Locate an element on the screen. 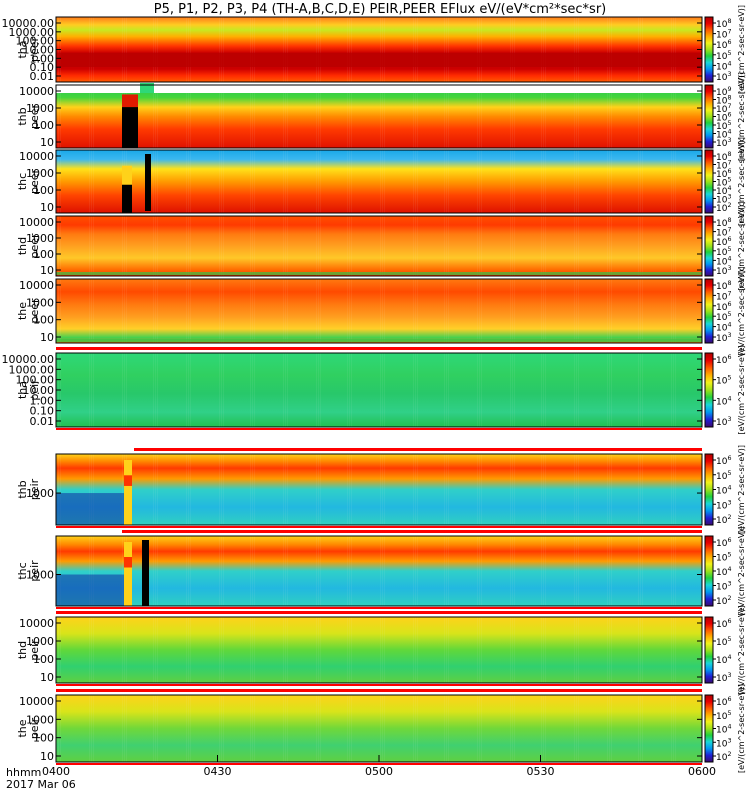 This screenshot has width=750, height=800. time-axis-label: hhmm 2017 Mar 06 is located at coordinates (41, 779).